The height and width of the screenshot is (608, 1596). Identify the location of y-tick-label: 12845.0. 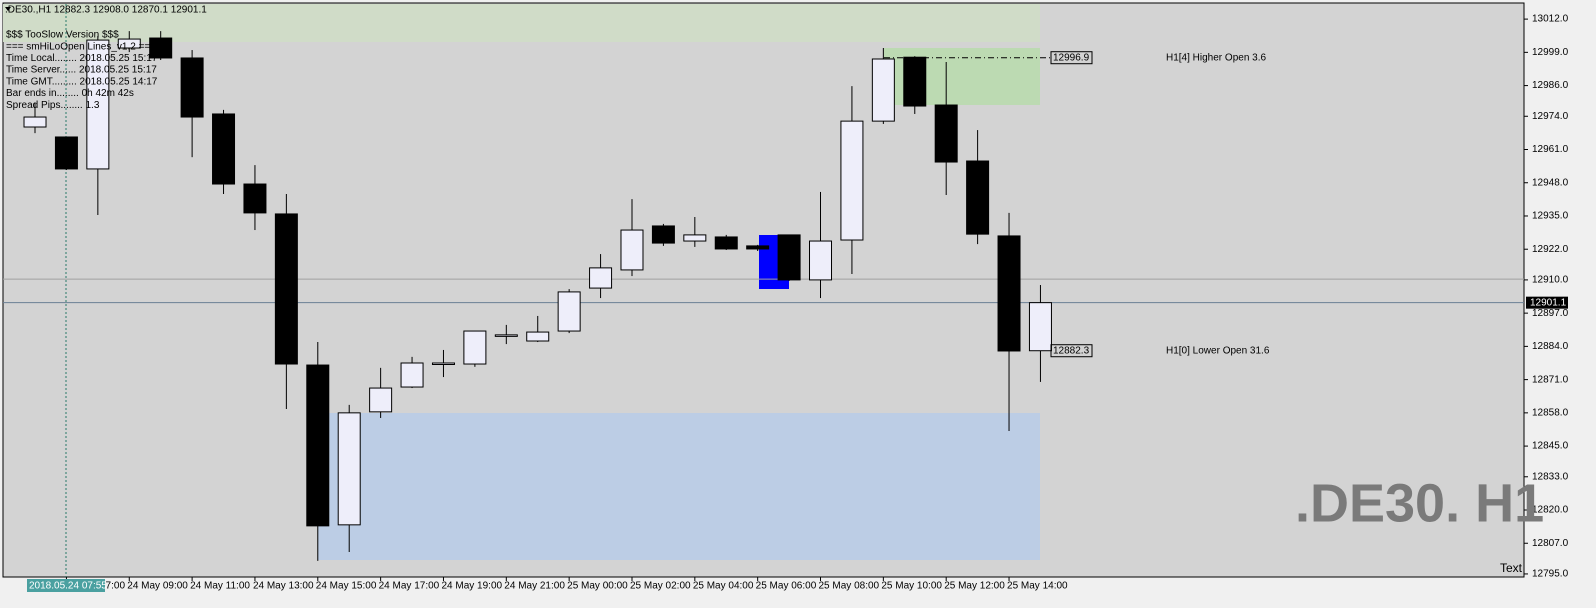
(1550, 446).